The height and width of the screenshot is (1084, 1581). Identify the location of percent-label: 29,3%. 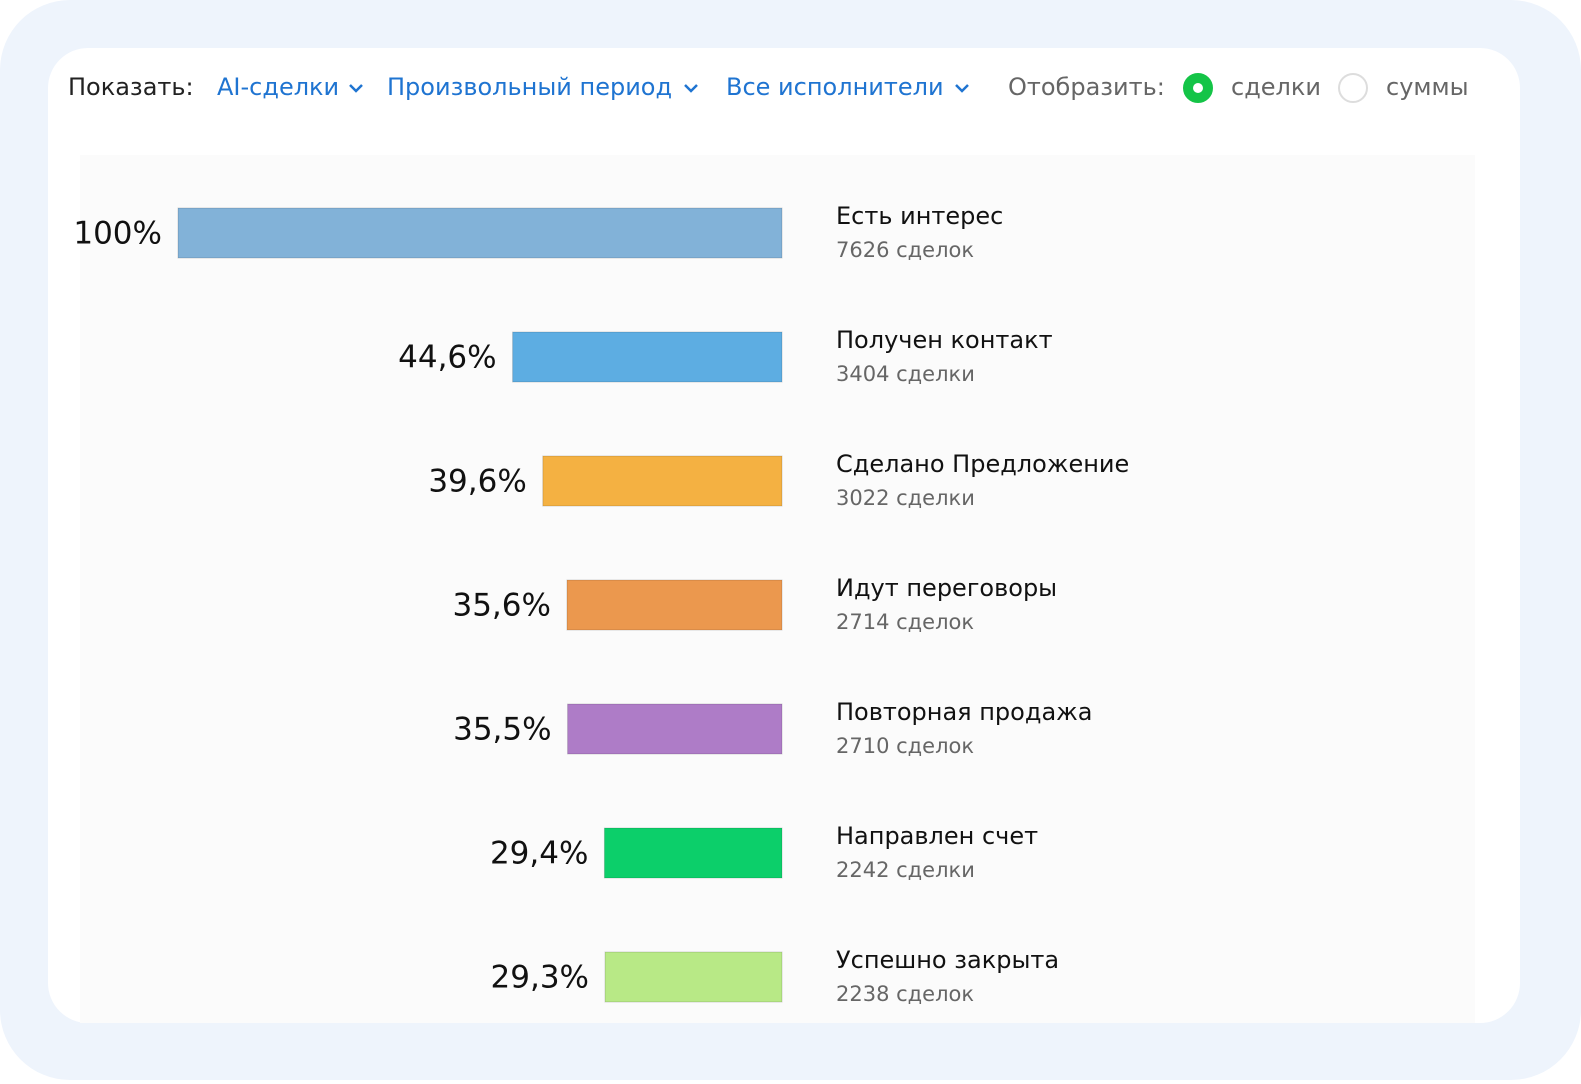
(540, 978).